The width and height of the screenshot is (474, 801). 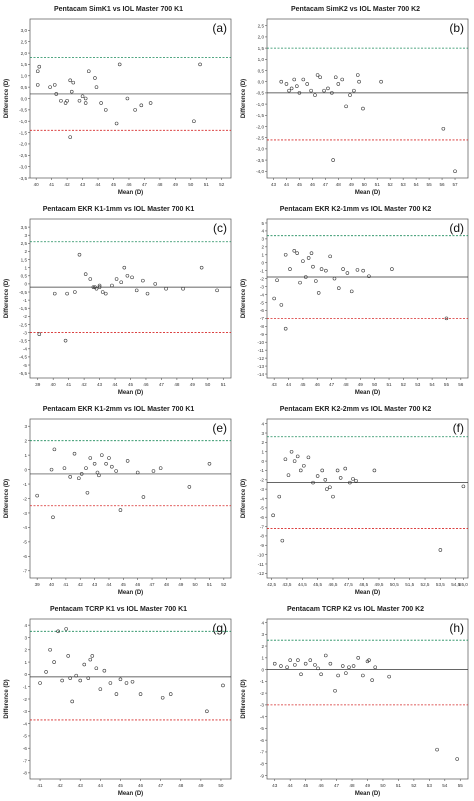 I want to click on x-tick-label: 40, so click(x=54, y=384).